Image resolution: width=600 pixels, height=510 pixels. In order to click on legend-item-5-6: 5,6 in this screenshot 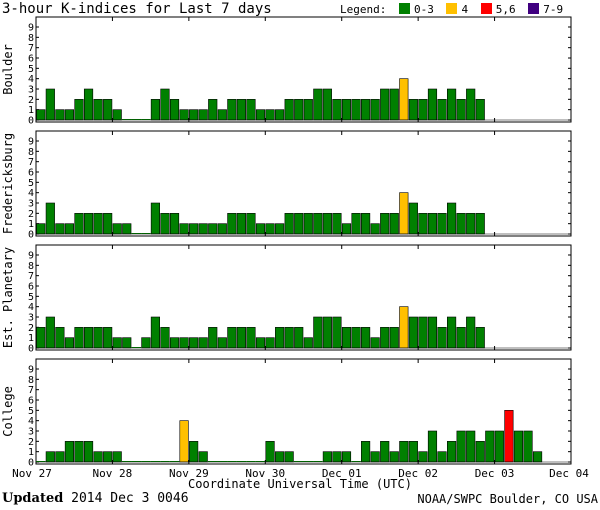, I will do `click(498, 10)`.